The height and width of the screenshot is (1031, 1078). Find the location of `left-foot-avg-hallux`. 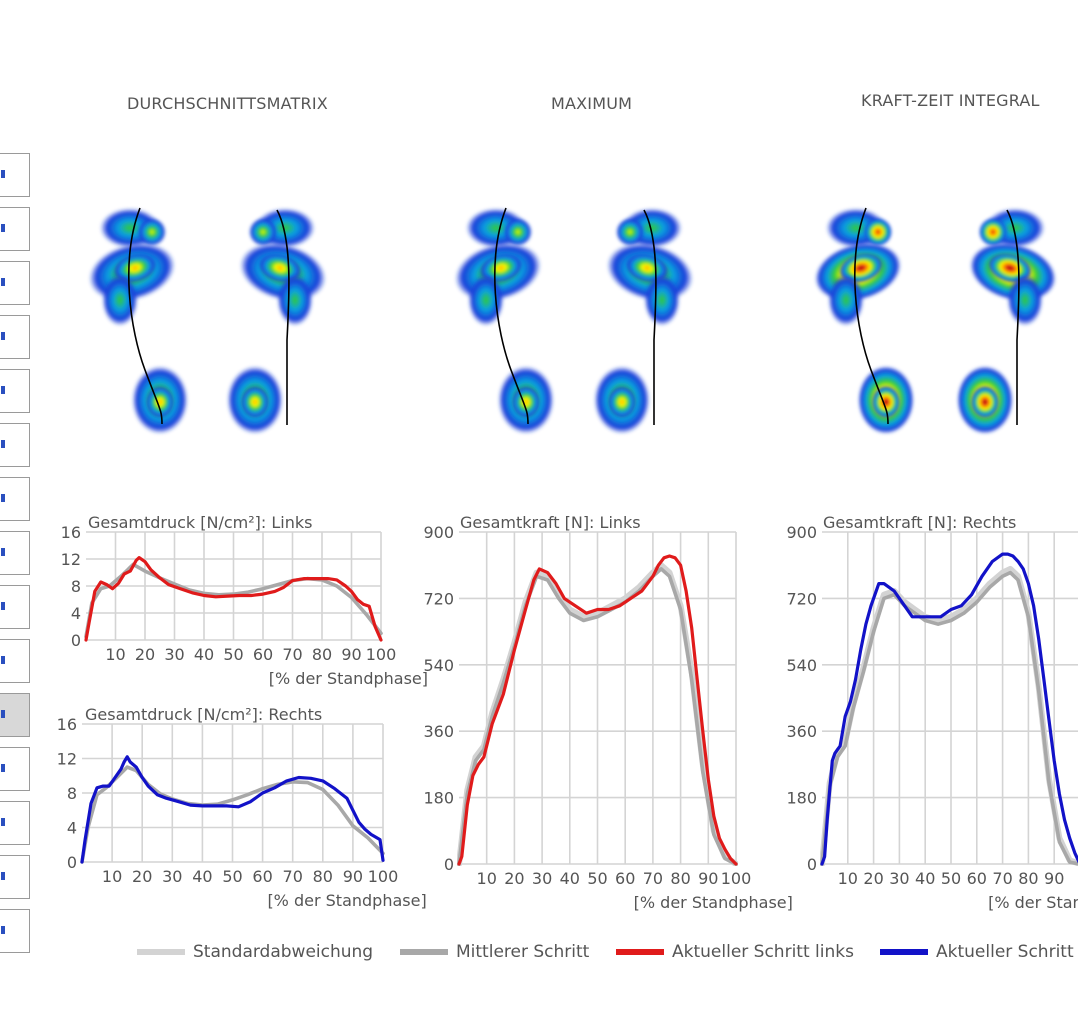

left-foot-avg-hallux is located at coordinates (152, 232).